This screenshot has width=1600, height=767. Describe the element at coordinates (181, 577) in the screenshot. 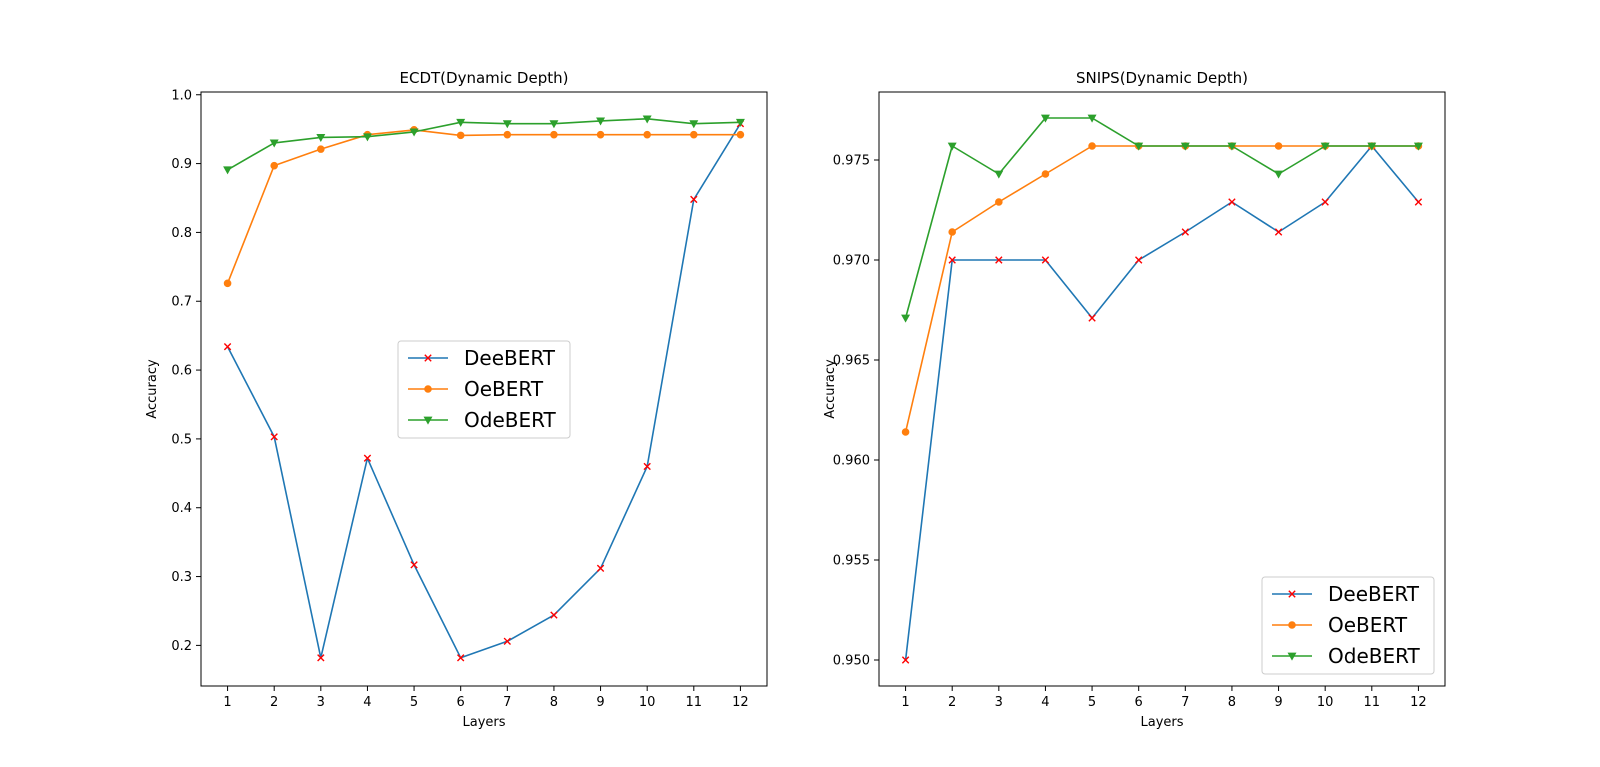

I see `y-tick-label: 0.3` at that location.